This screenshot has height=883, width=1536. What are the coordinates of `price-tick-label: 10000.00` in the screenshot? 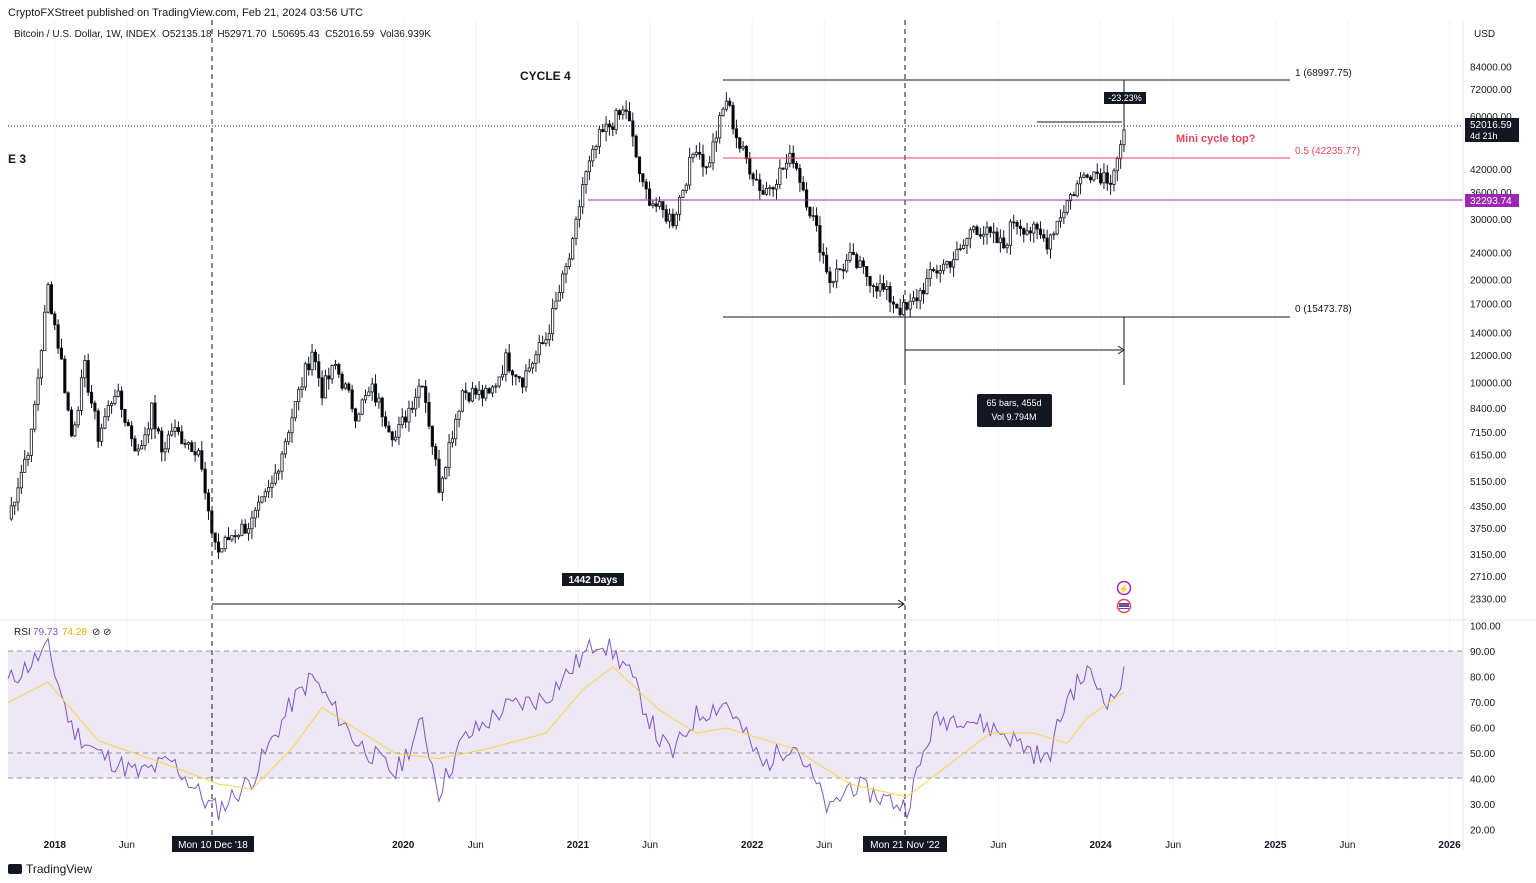 It's located at (1491, 383).